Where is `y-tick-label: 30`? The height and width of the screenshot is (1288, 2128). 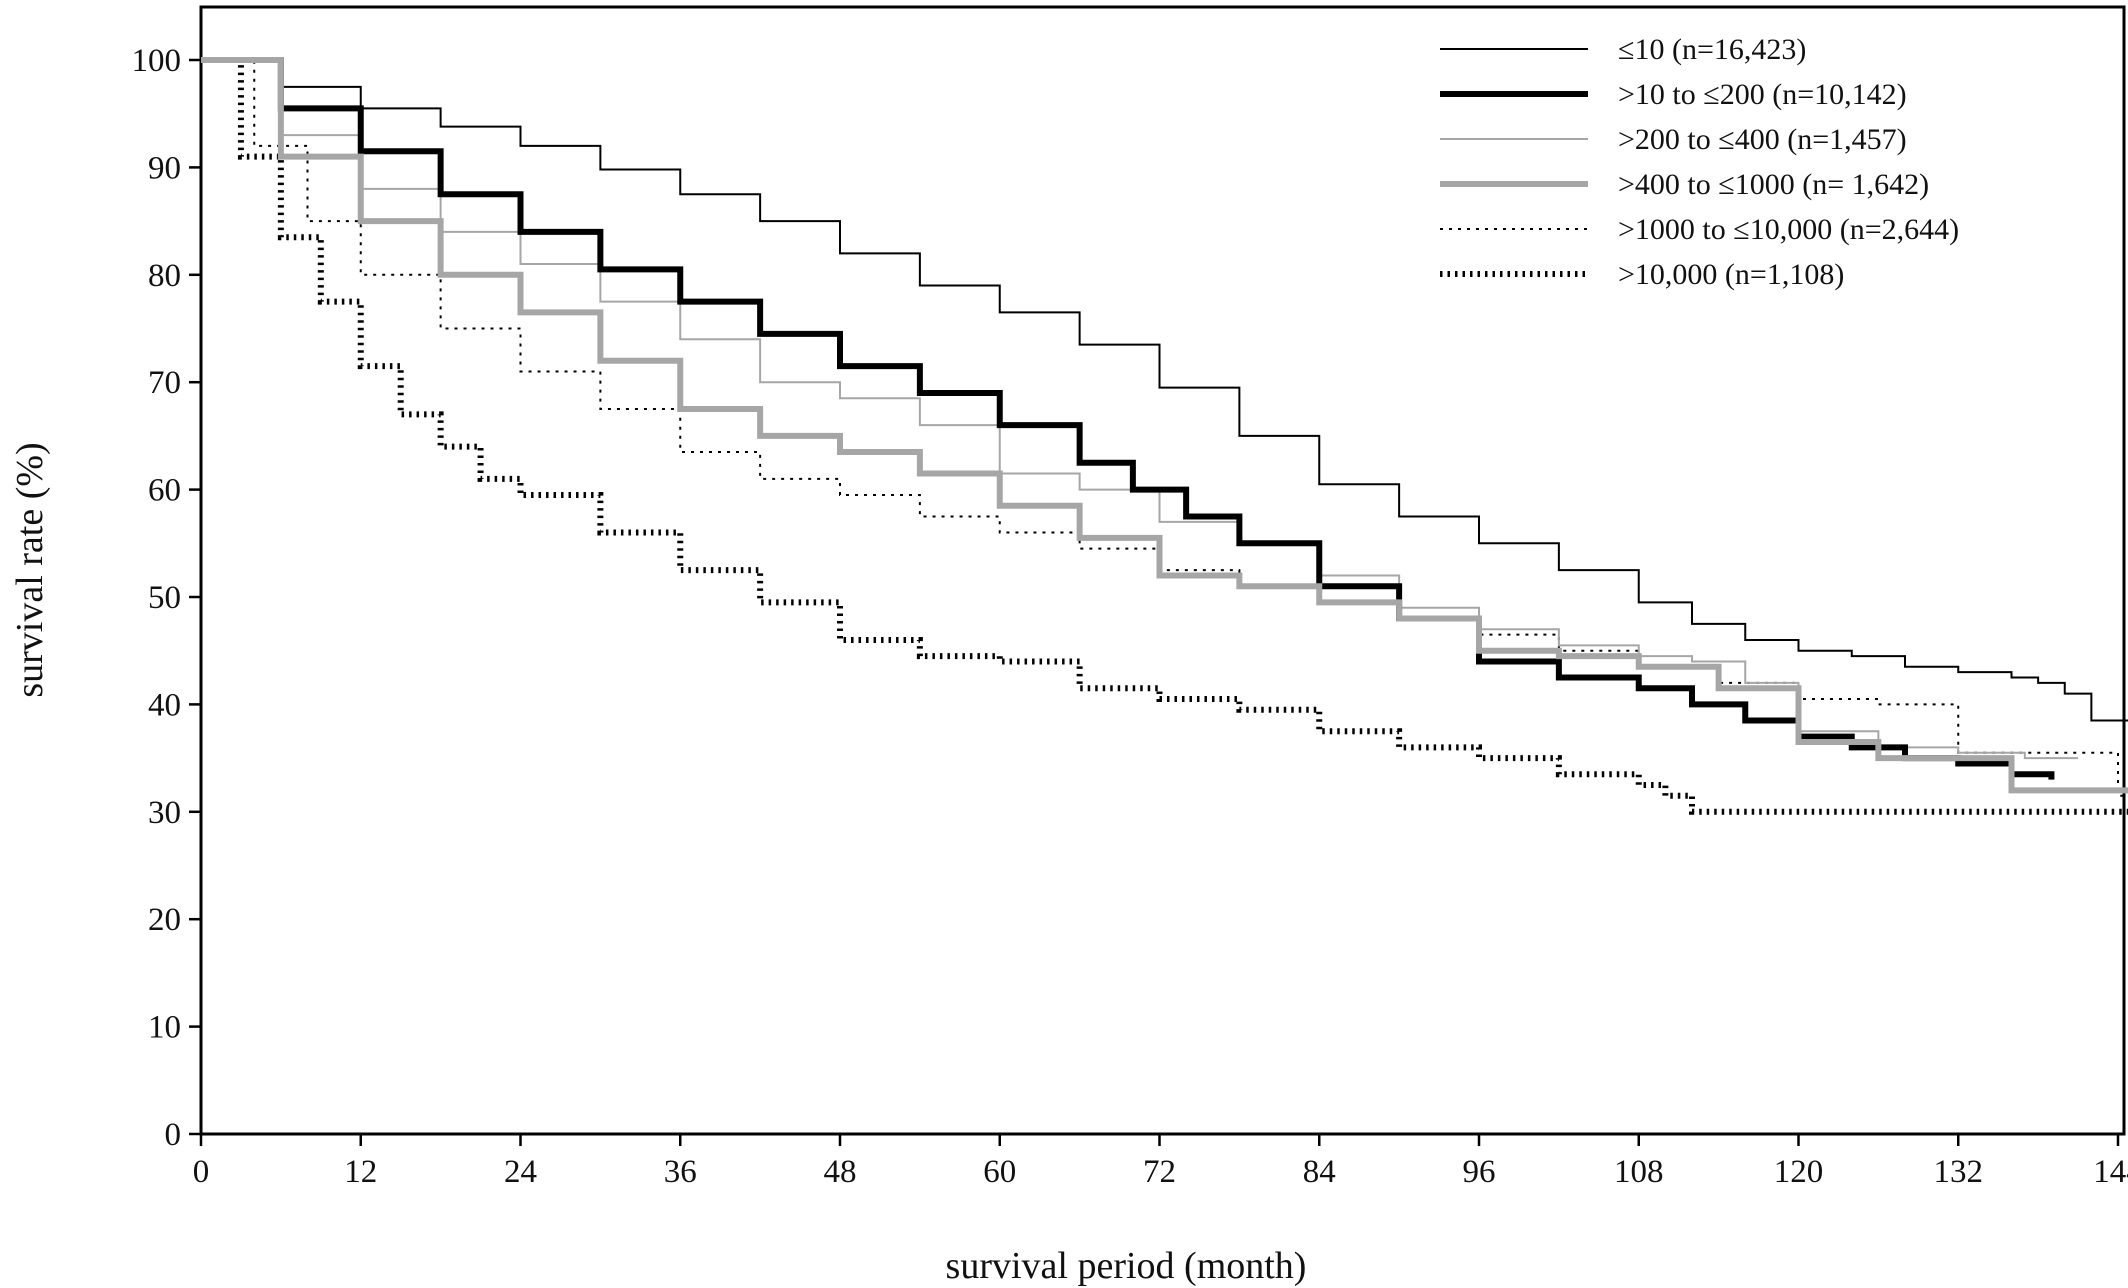
y-tick-label: 30 is located at coordinates (164, 813).